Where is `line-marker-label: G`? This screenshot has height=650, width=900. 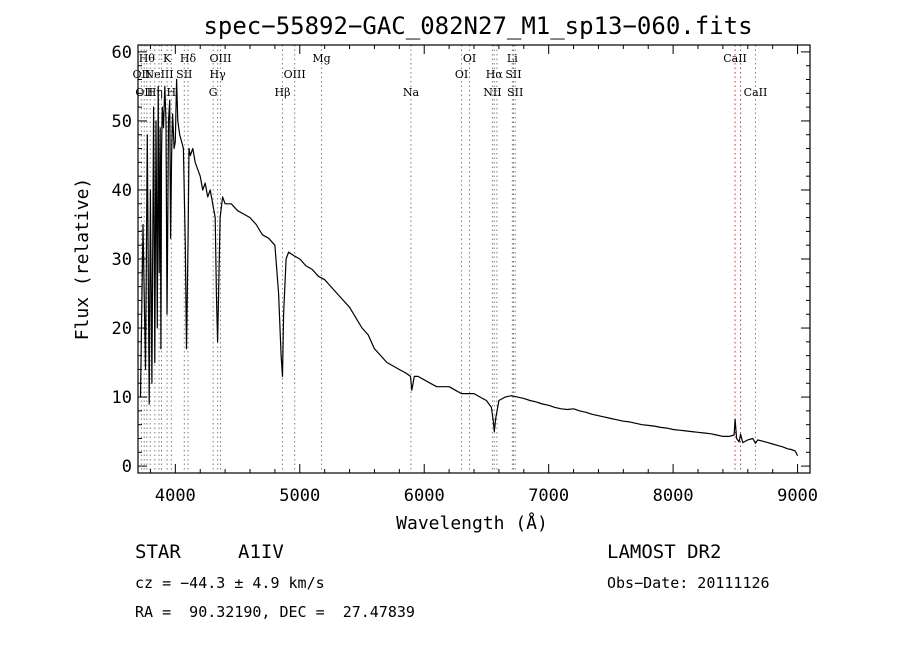 line-marker-label: G is located at coordinates (213, 92).